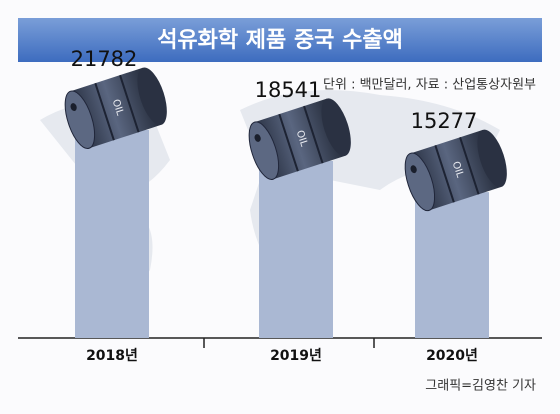 The image size is (560, 414). I want to click on value-label: 21782, so click(104, 59).